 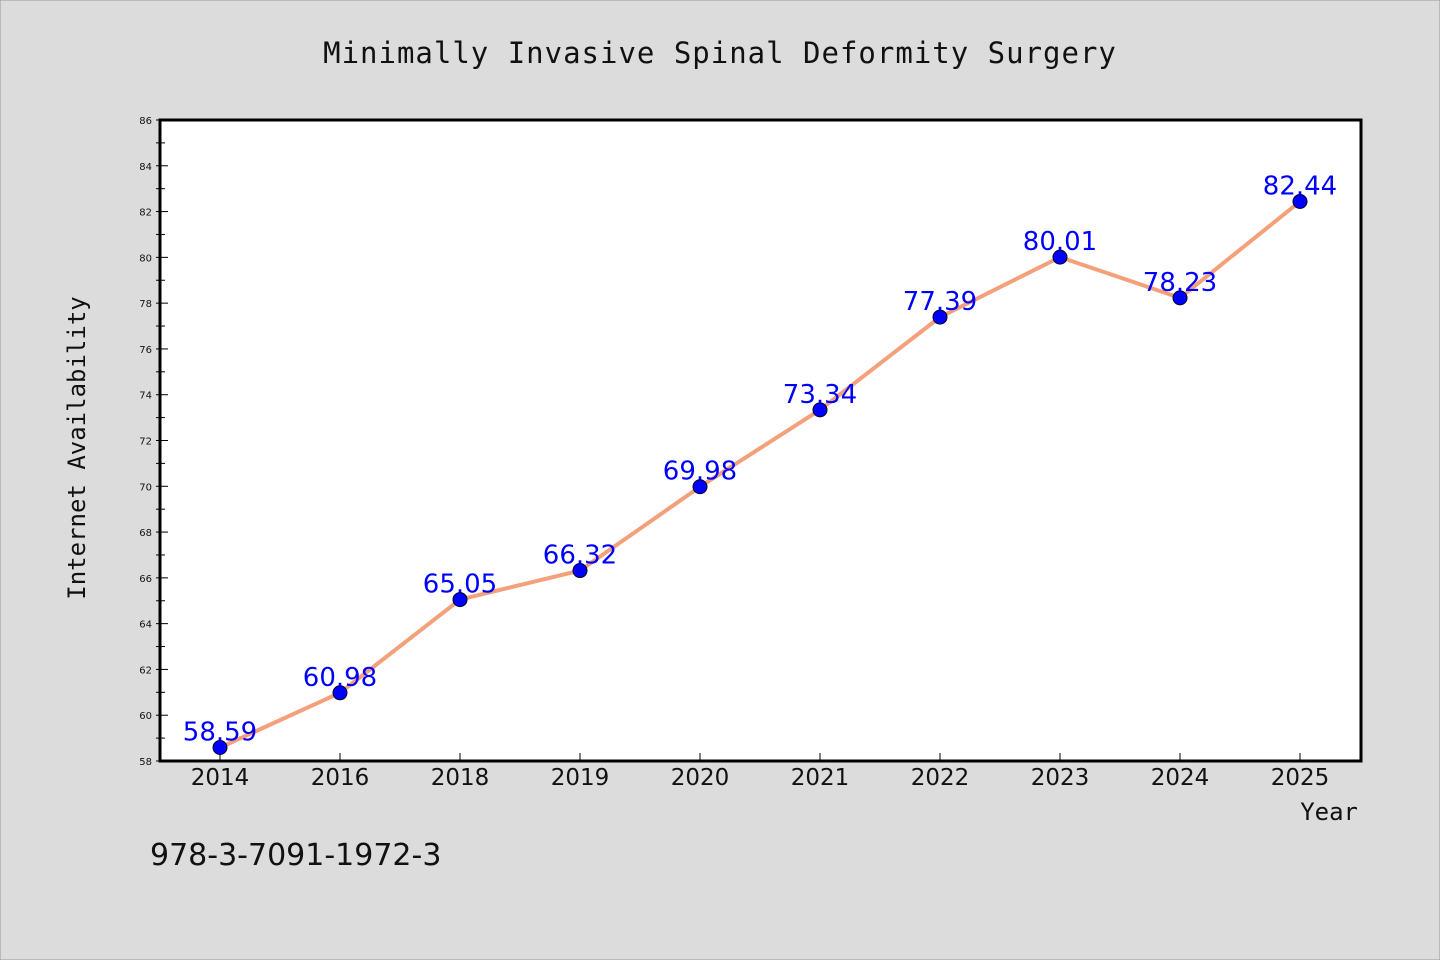 What do you see at coordinates (145, 167) in the screenshot?
I see `y-tick-label: 84` at bounding box center [145, 167].